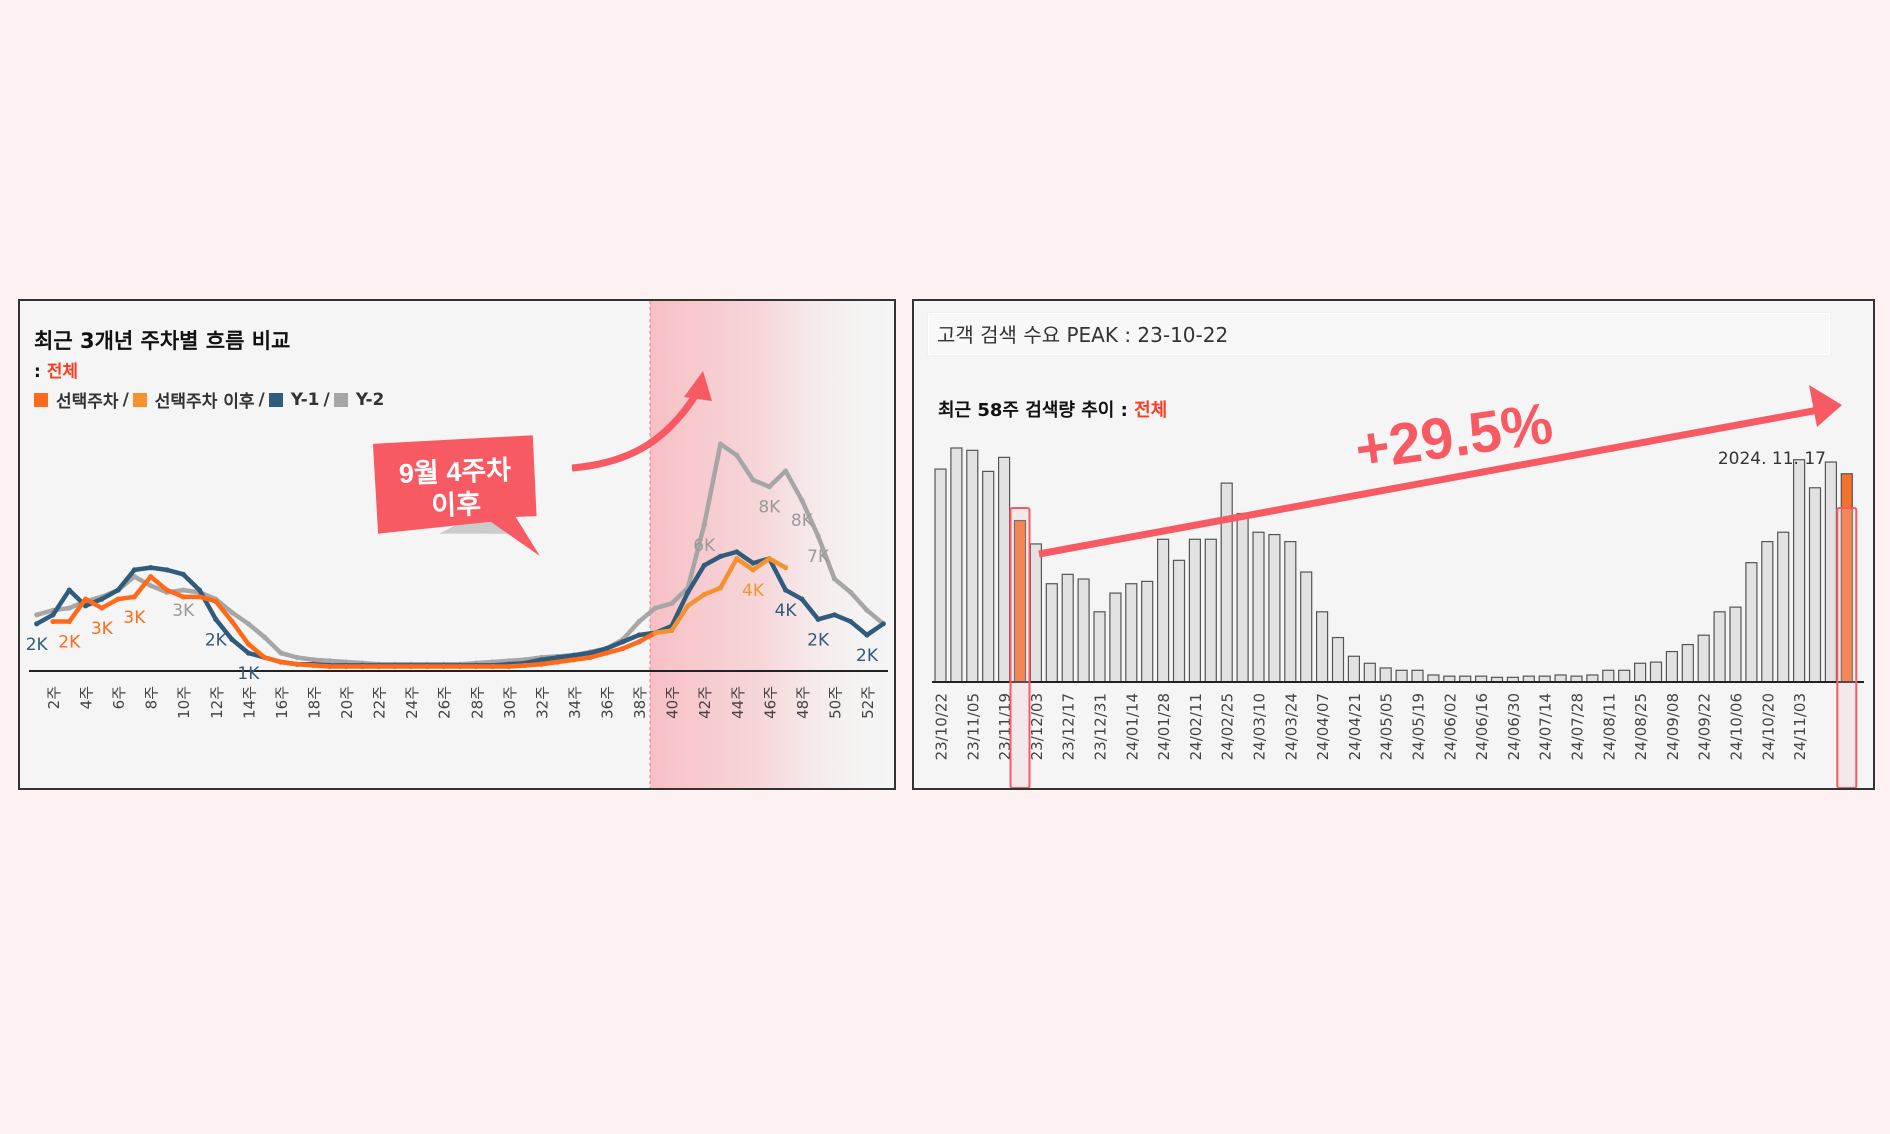  Describe the element at coordinates (1052, 409) in the screenshot. I see `chart-subtitle: 최근 58주 검색량 추이 : 전체` at that location.